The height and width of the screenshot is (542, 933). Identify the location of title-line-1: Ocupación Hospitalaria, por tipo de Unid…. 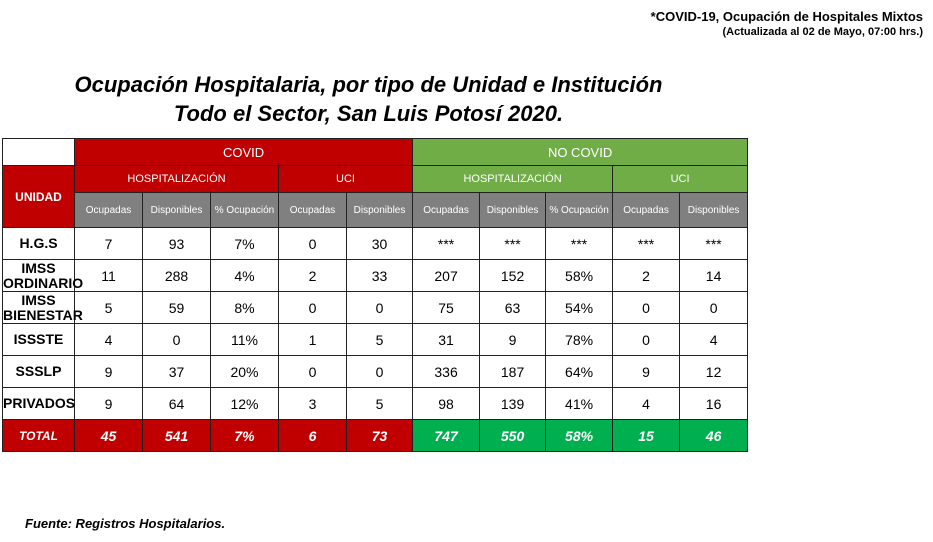
(368, 84).